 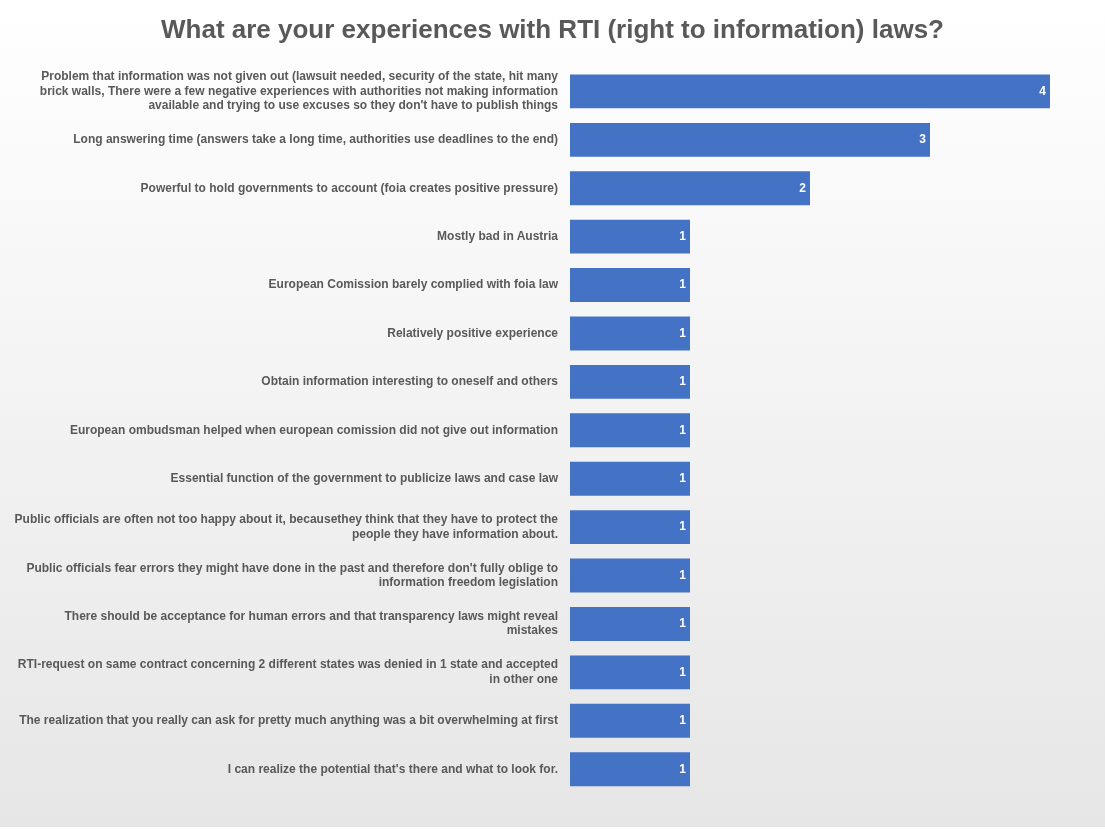 What do you see at coordinates (311, 623) in the screenshot?
I see `y-tick-label: There should be acceptance for human errors and that transparency laws might reveal mistakes` at bounding box center [311, 623].